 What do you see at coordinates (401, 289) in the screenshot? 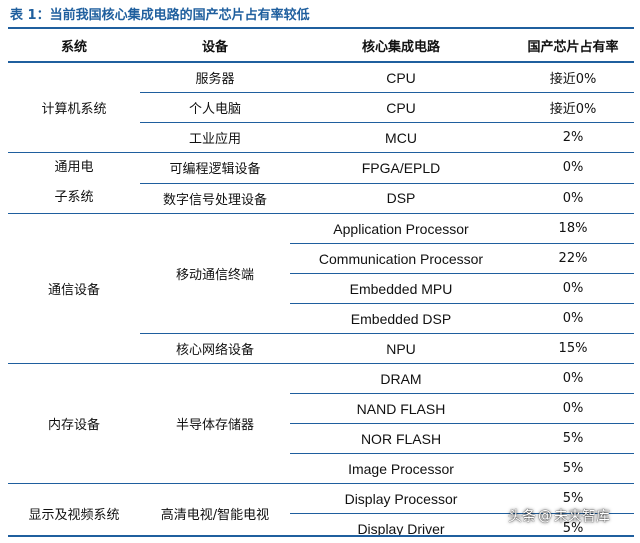
I see `ic-cell: Embedded MPU` at bounding box center [401, 289].